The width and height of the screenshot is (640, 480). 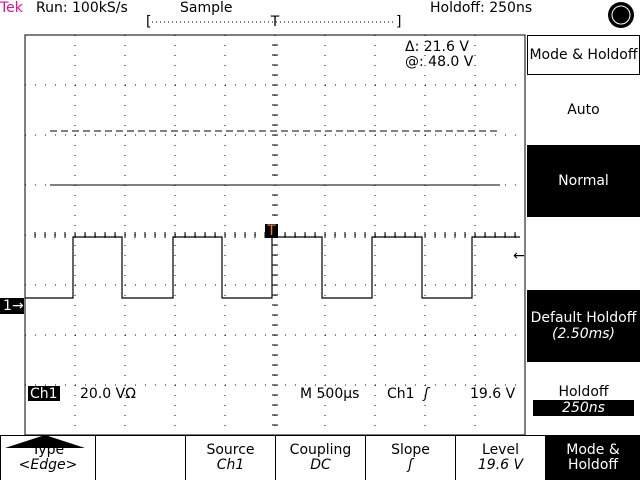 I want to click on bottom-menu-item: Type <Edge>, so click(x=47, y=457).